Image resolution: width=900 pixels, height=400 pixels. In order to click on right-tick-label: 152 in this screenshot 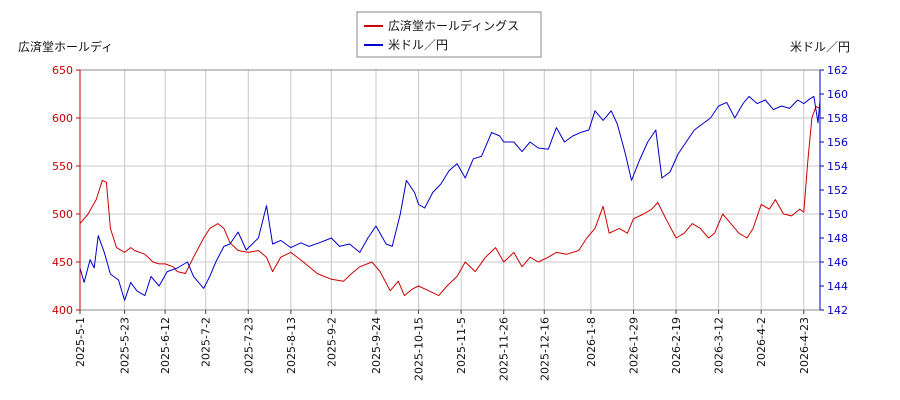, I will do `click(837, 190)`.